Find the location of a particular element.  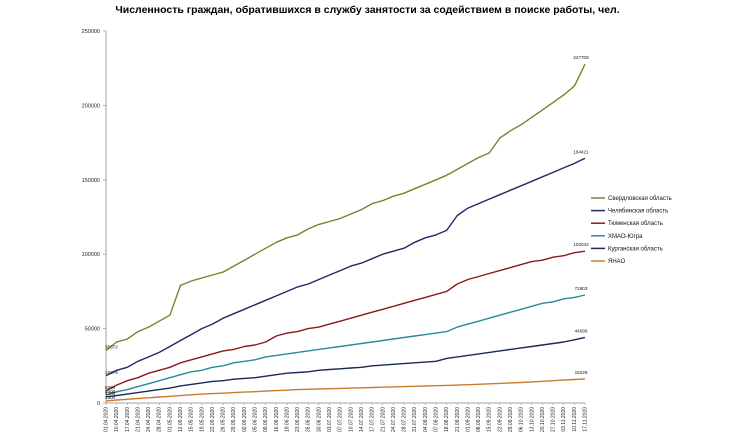

series-start-label: 4200 is located at coordinates (110, 393).